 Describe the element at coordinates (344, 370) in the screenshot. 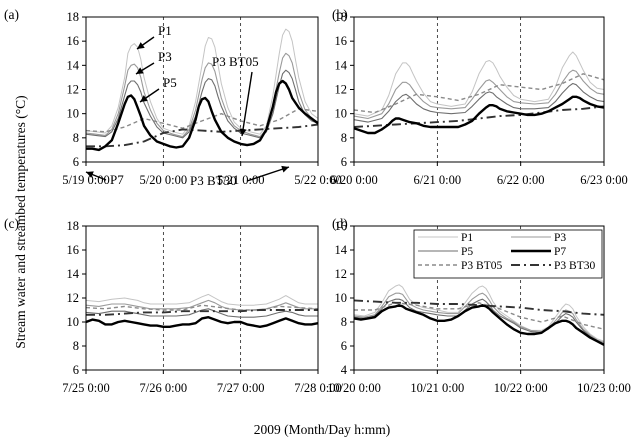

I see `y-tick-label: 4` at that location.